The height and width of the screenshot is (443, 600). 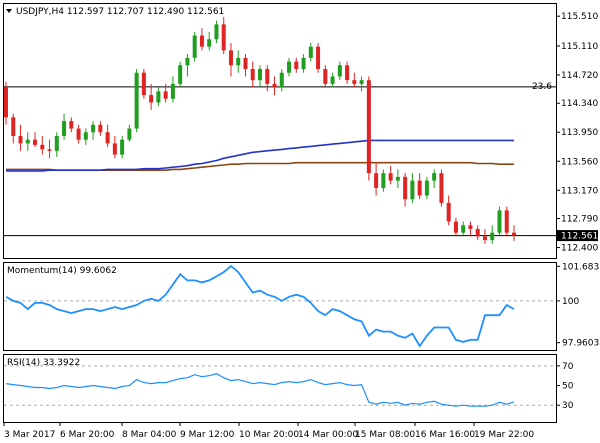 I want to click on rsi-panel: 70 50 30 RSI(14) 33.3922, so click(x=288, y=388).